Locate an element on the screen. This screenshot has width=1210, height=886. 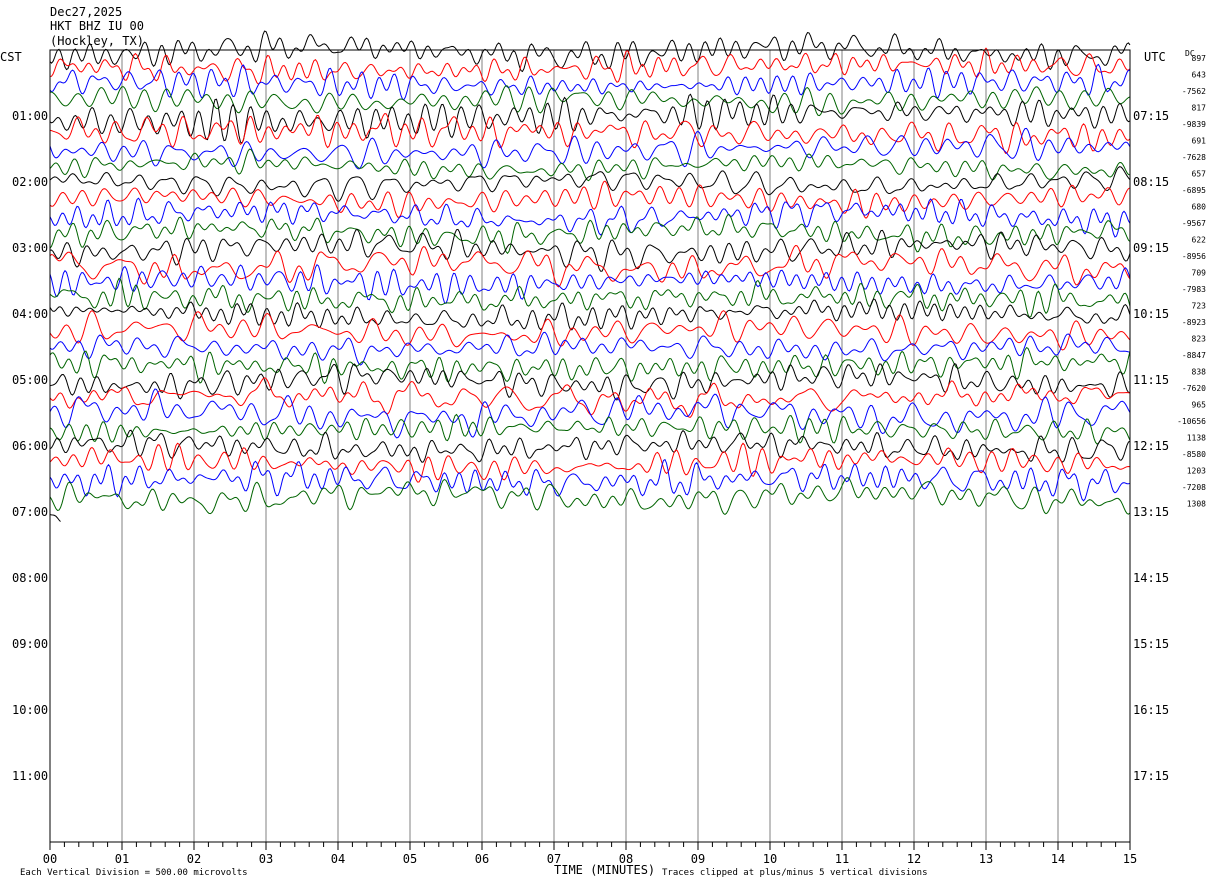
dc-offset-label: -8923 is located at coordinates (1194, 322).